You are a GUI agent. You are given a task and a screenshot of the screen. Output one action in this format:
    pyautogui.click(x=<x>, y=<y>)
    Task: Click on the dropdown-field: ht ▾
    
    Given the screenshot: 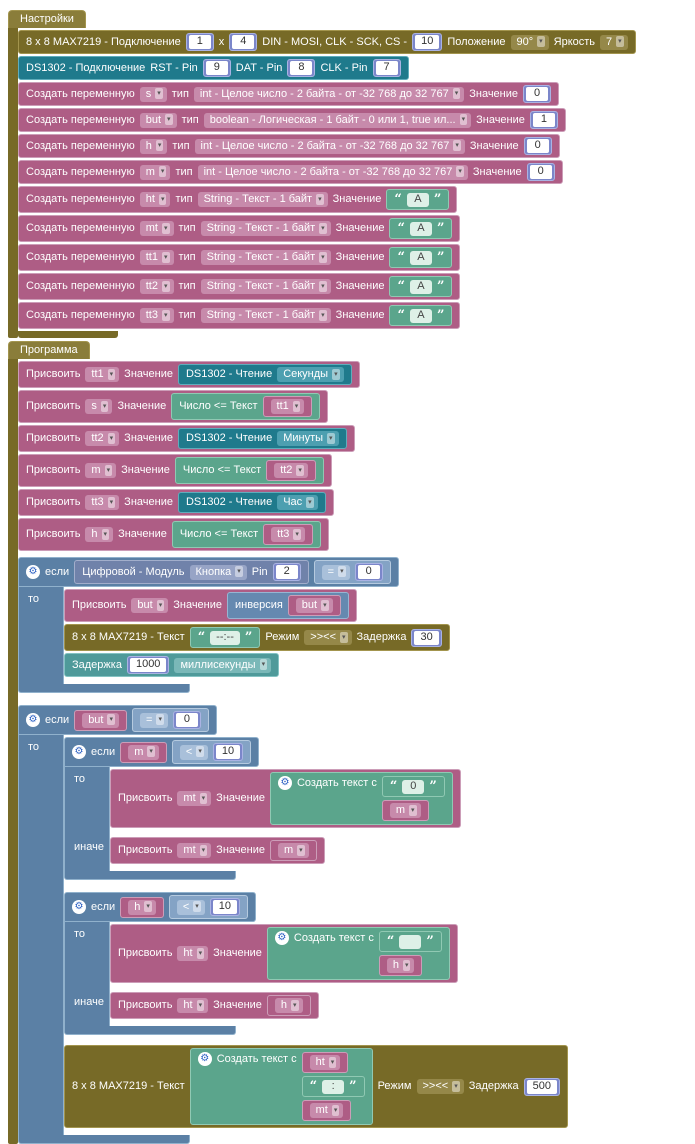 What is the action you would take?
    pyautogui.click(x=155, y=199)
    